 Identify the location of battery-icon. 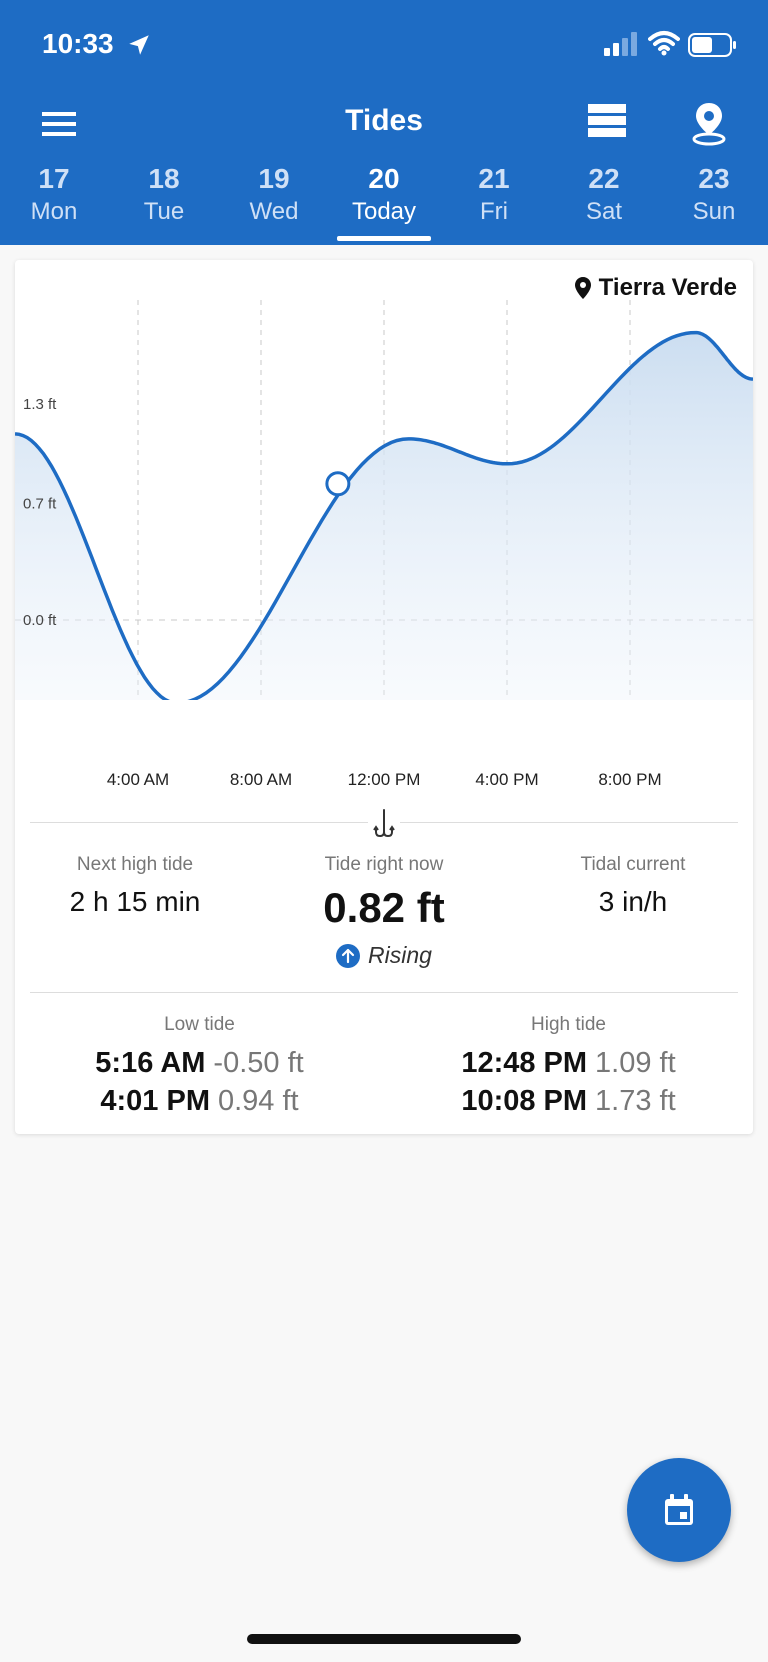
(712, 45).